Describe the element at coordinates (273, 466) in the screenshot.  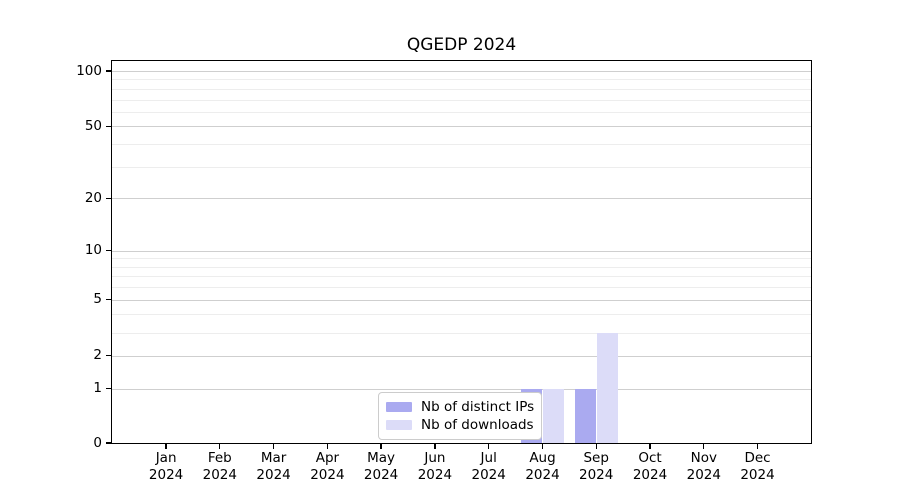
I see `x-tick-label: Mar 2024` at that location.